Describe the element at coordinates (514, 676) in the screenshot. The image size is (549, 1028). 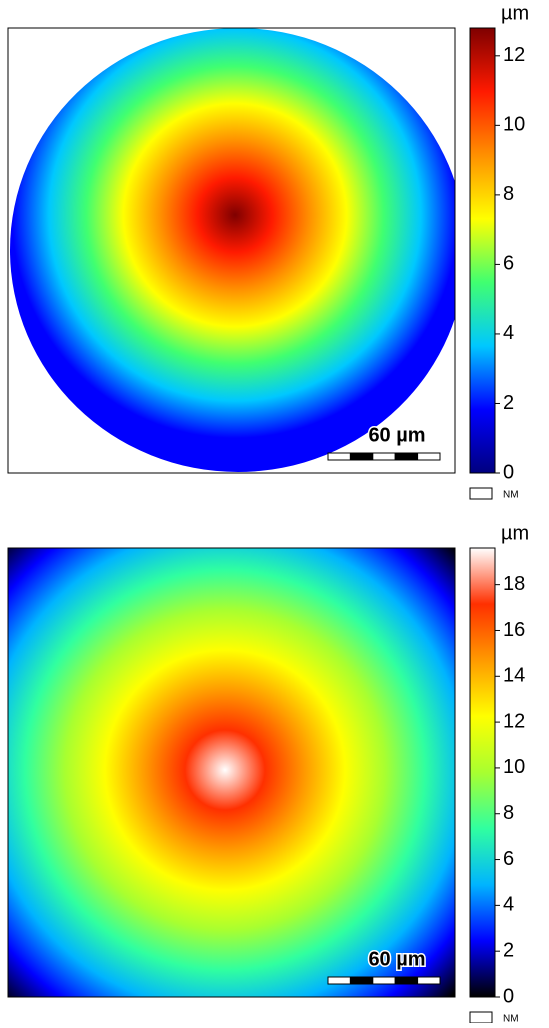
I see `colorbar-tick-label: 14` at that location.